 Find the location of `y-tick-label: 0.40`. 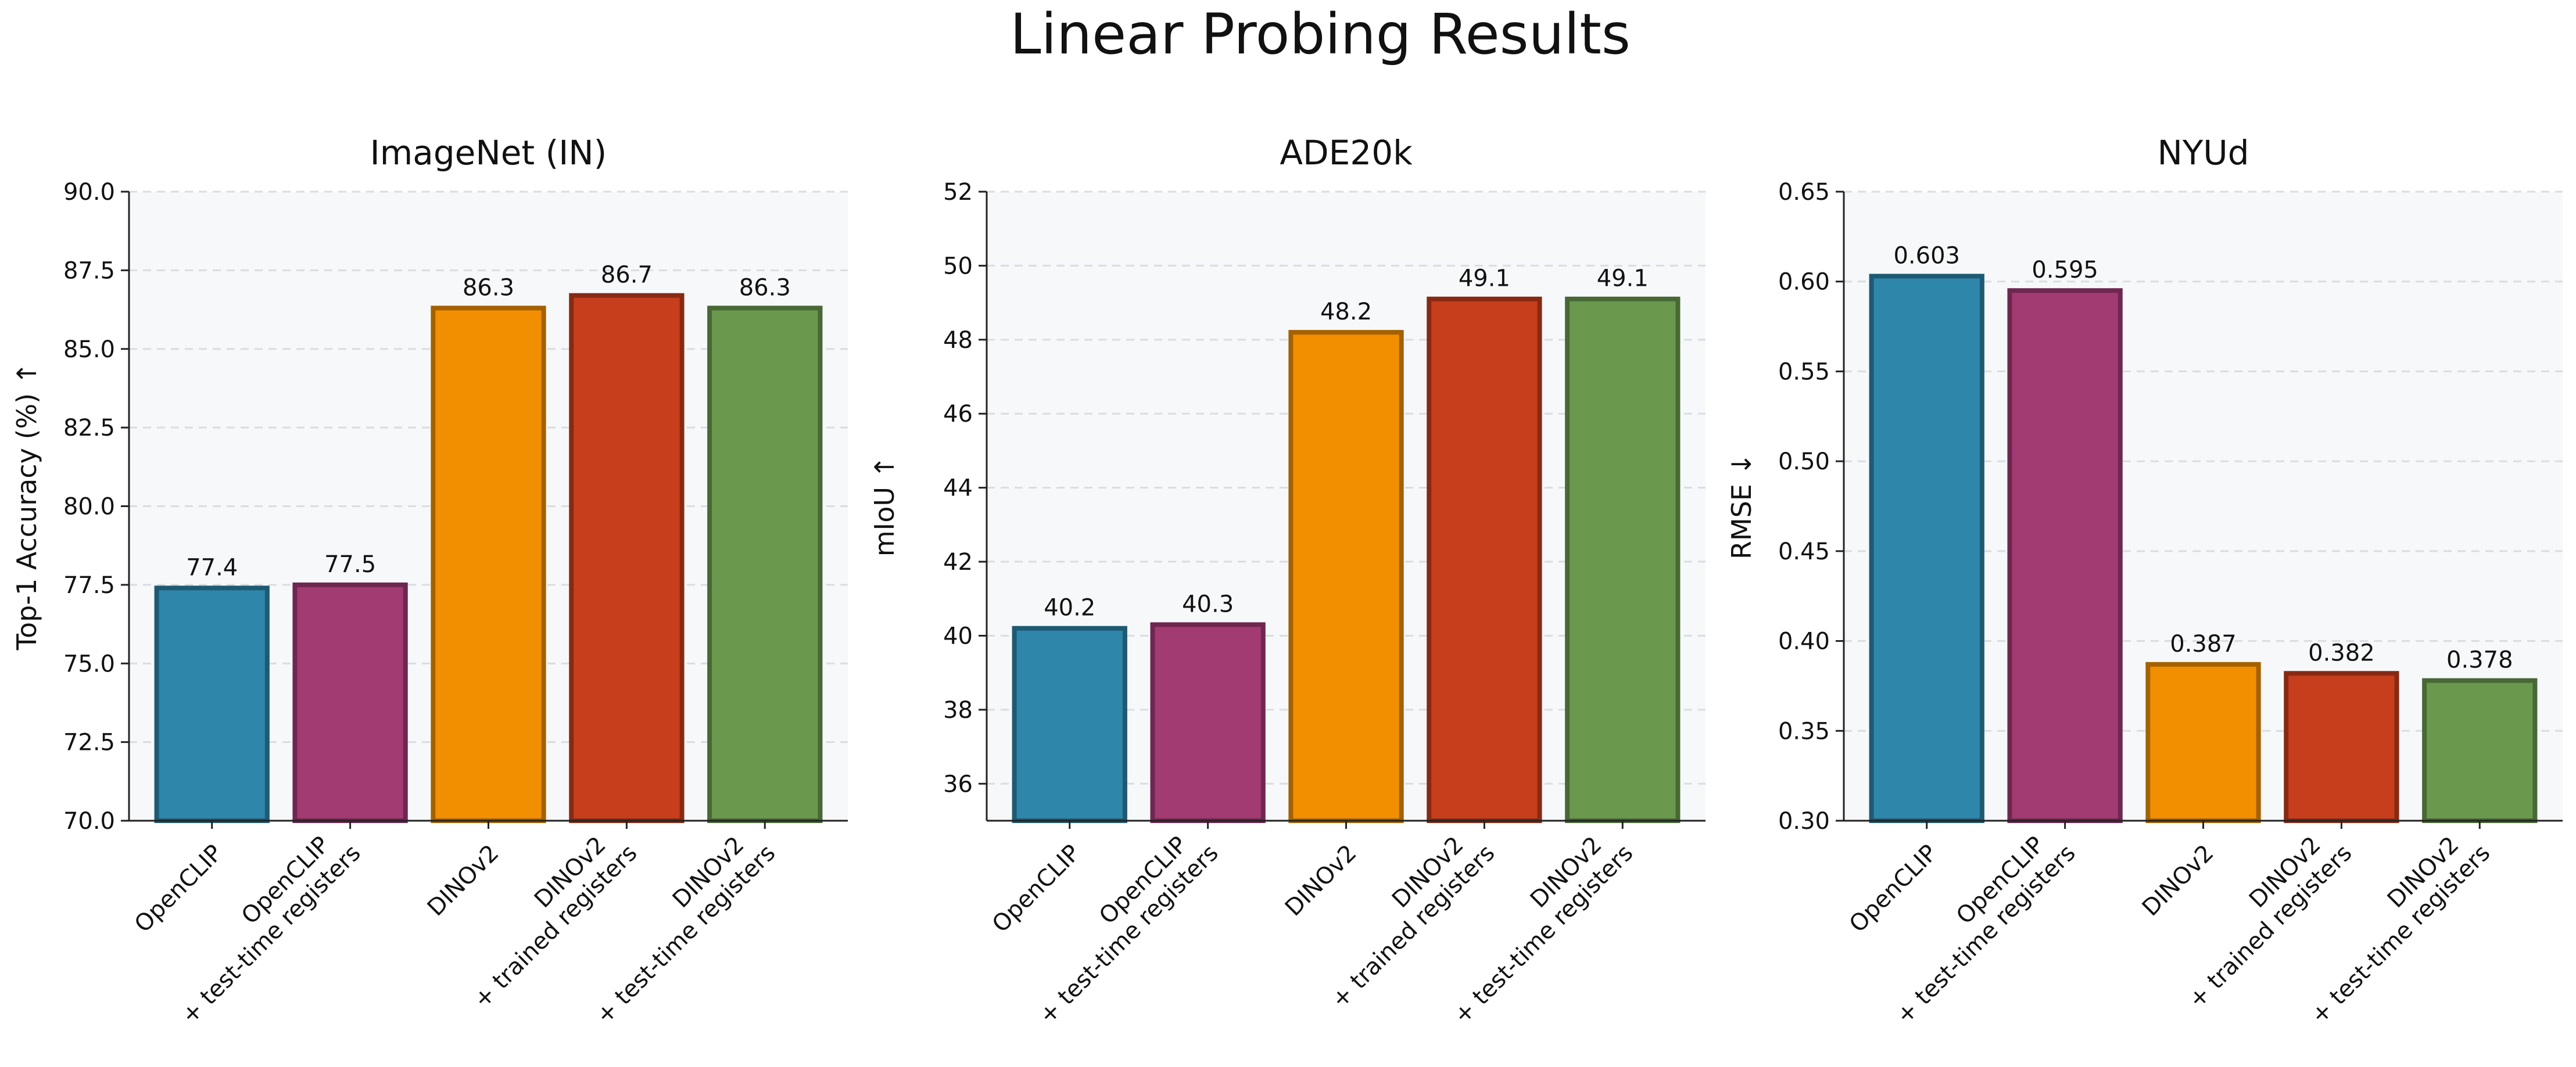

y-tick-label: 0.40 is located at coordinates (1804, 641).